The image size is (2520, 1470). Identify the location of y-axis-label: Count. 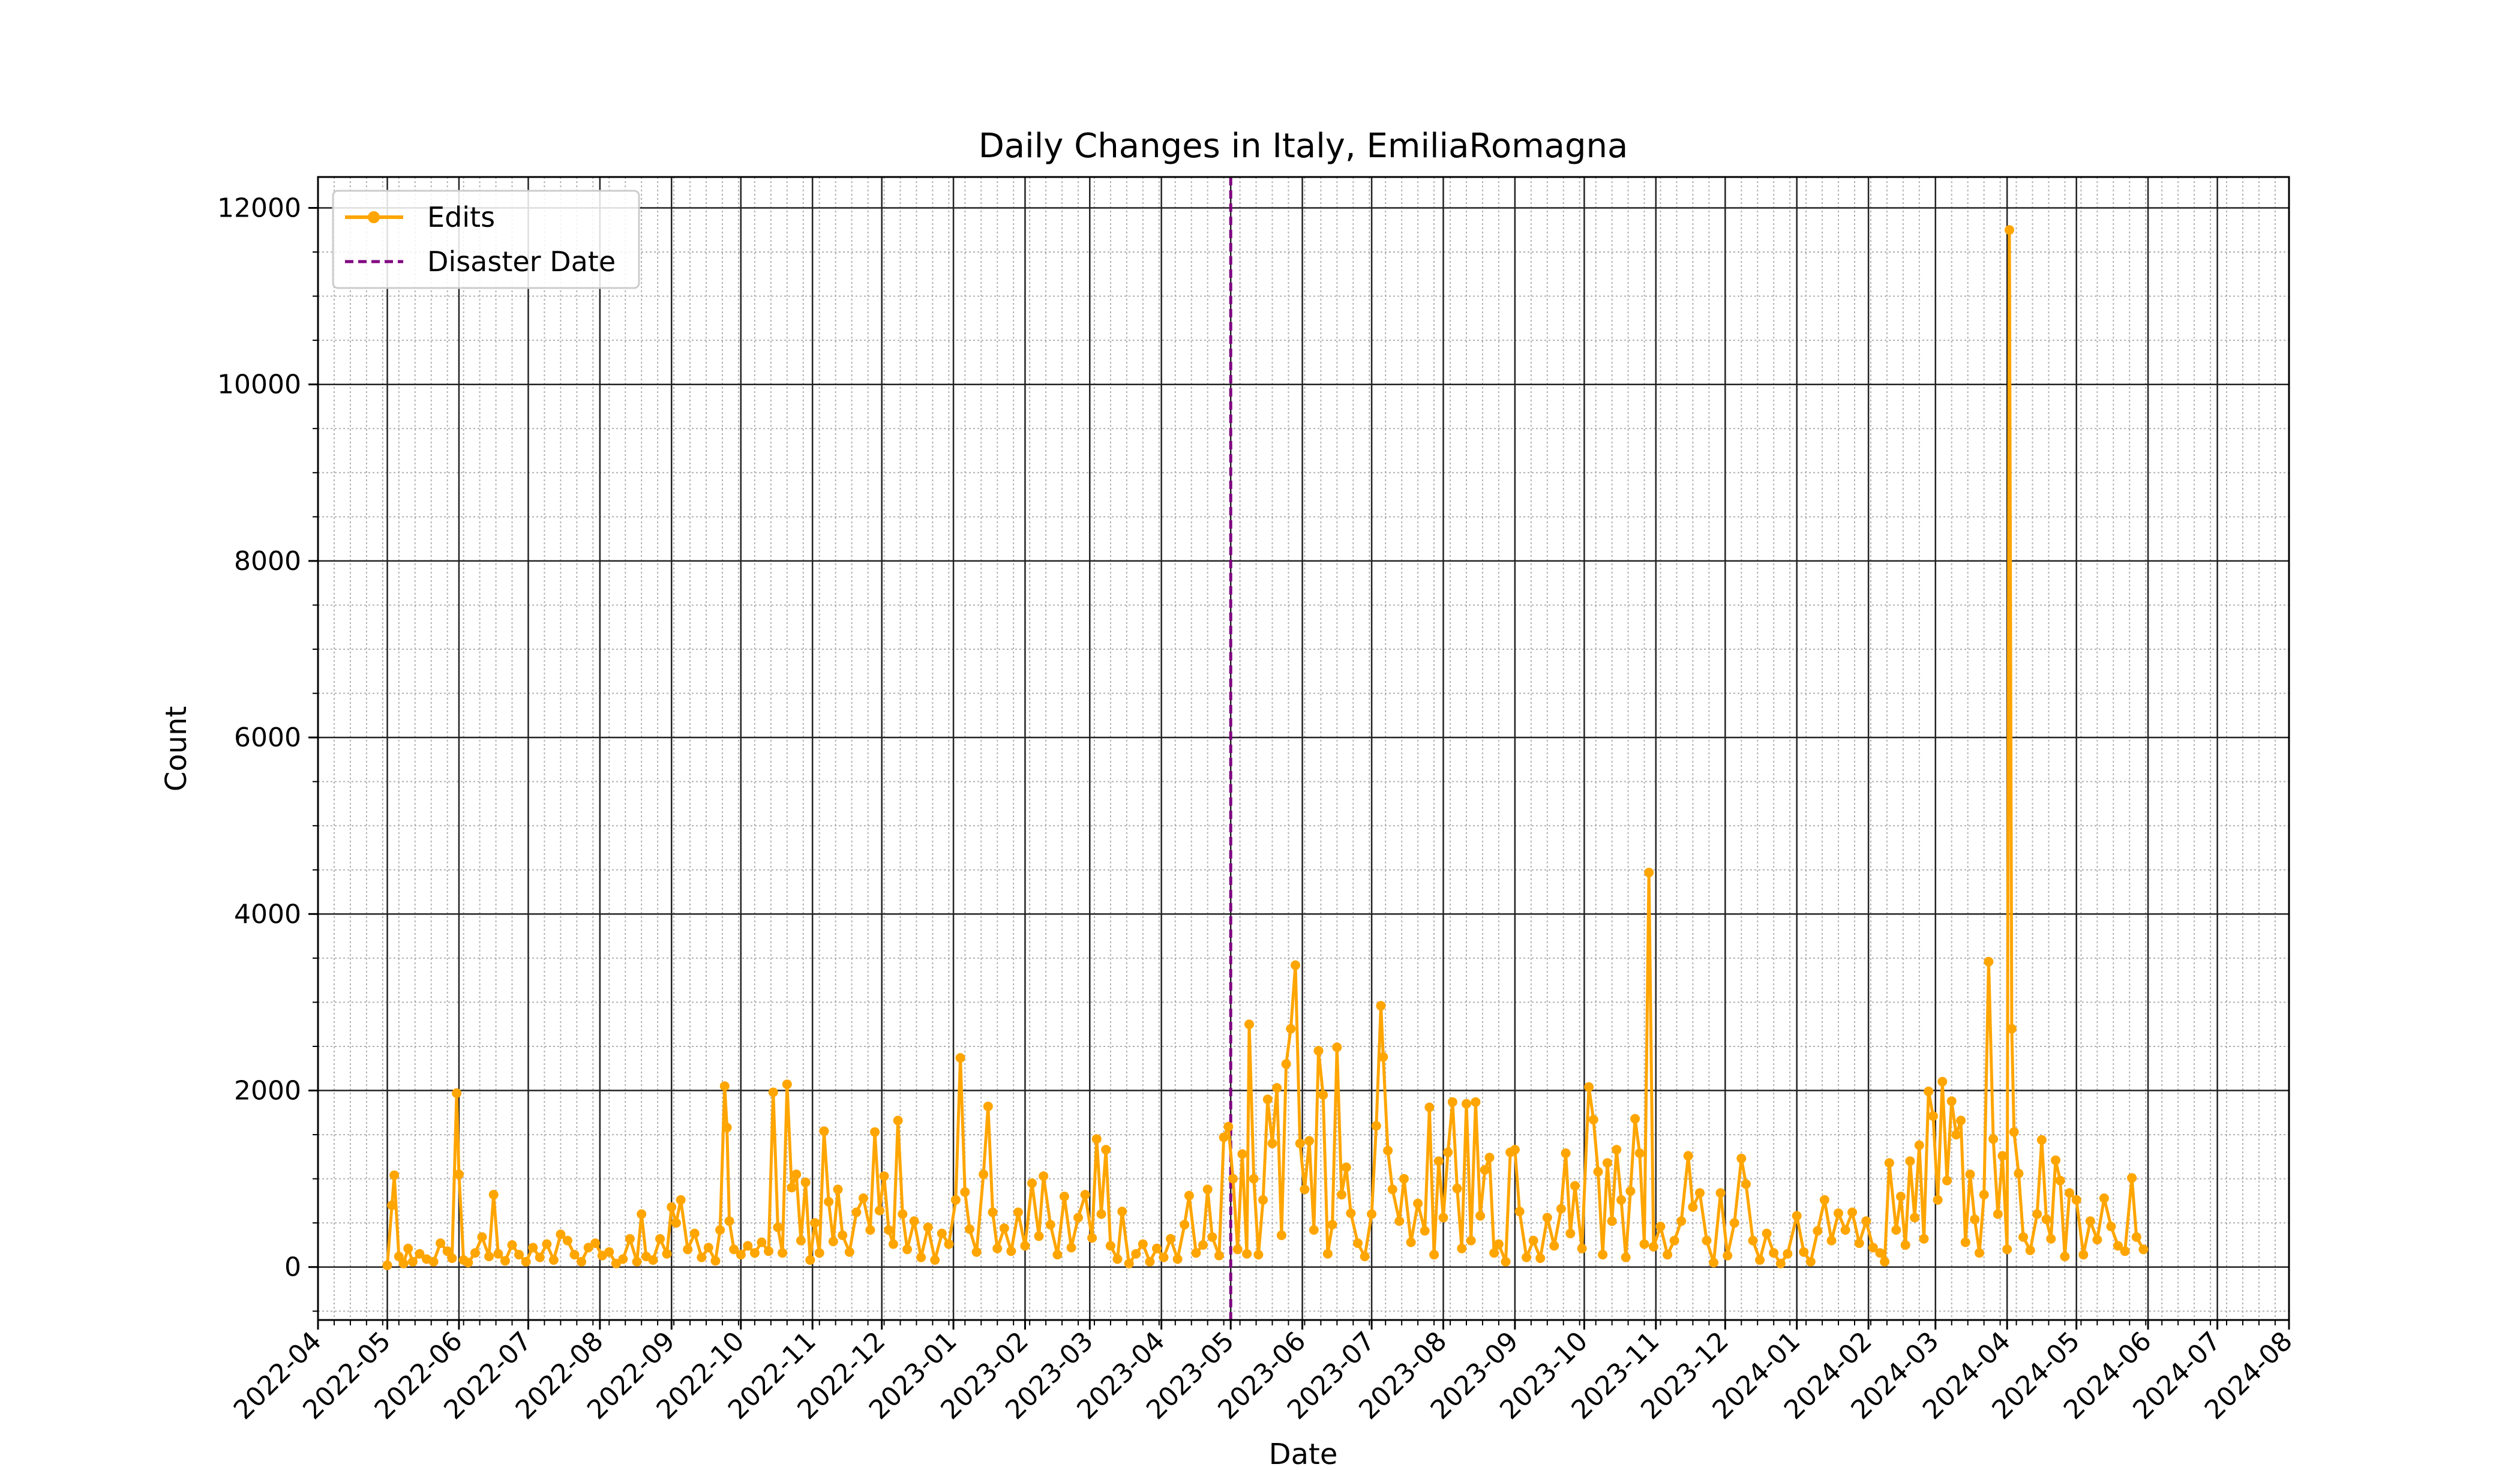
(176, 749).